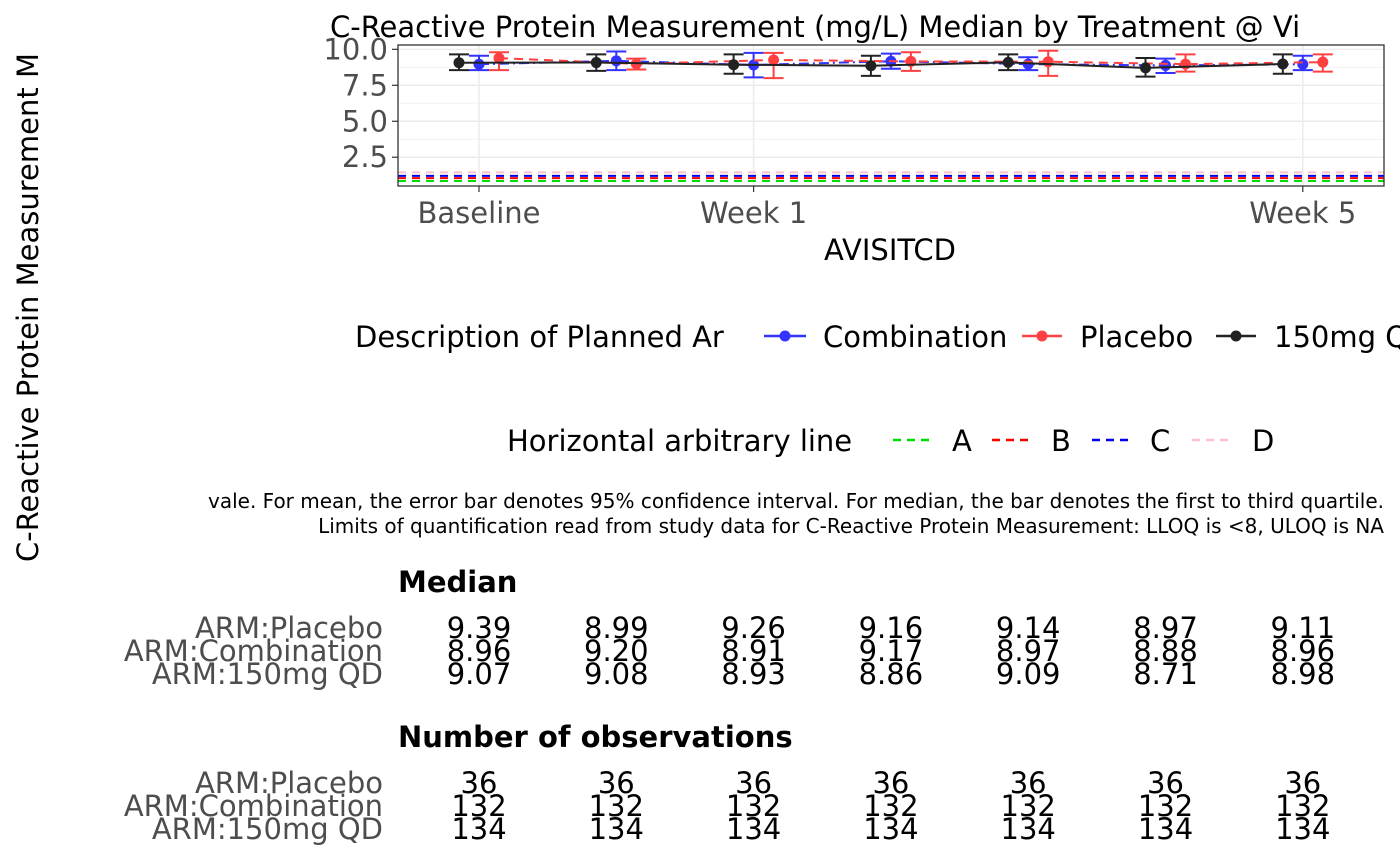 This screenshot has height=866, width=1400. I want to click on table-cell: 9.08, so click(616, 674).